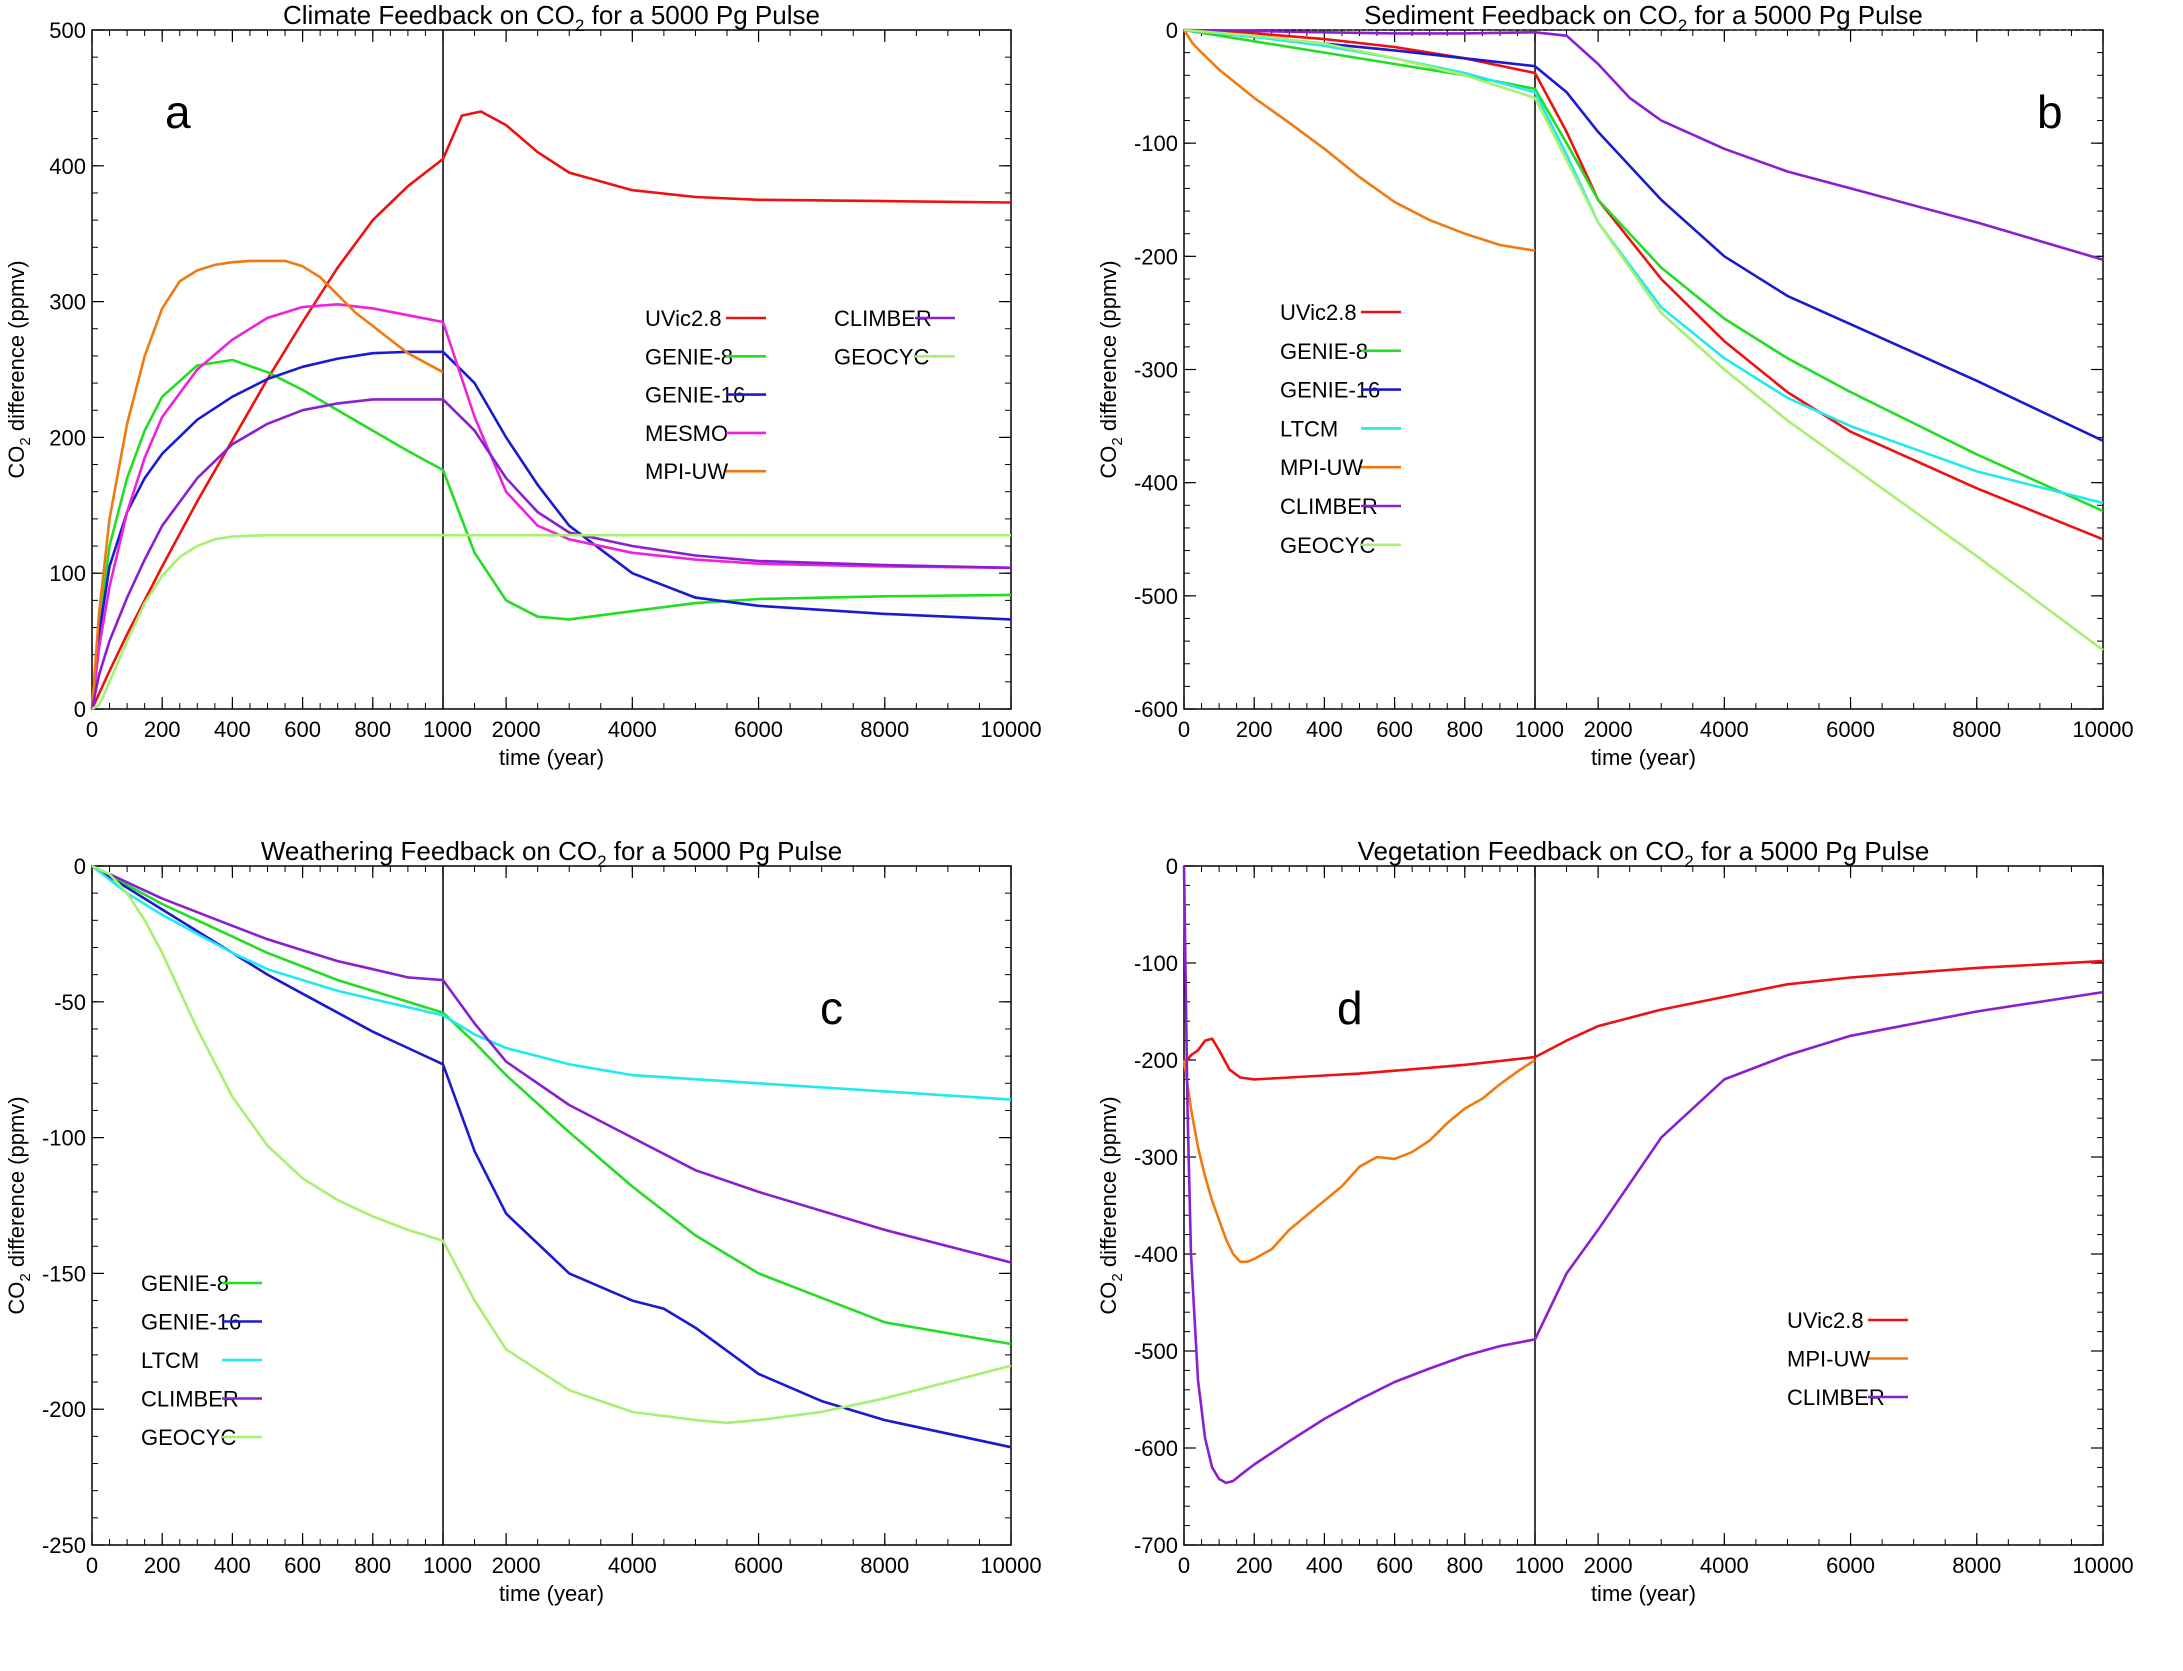  I want to click on legend-label: MESMO, so click(686, 433).